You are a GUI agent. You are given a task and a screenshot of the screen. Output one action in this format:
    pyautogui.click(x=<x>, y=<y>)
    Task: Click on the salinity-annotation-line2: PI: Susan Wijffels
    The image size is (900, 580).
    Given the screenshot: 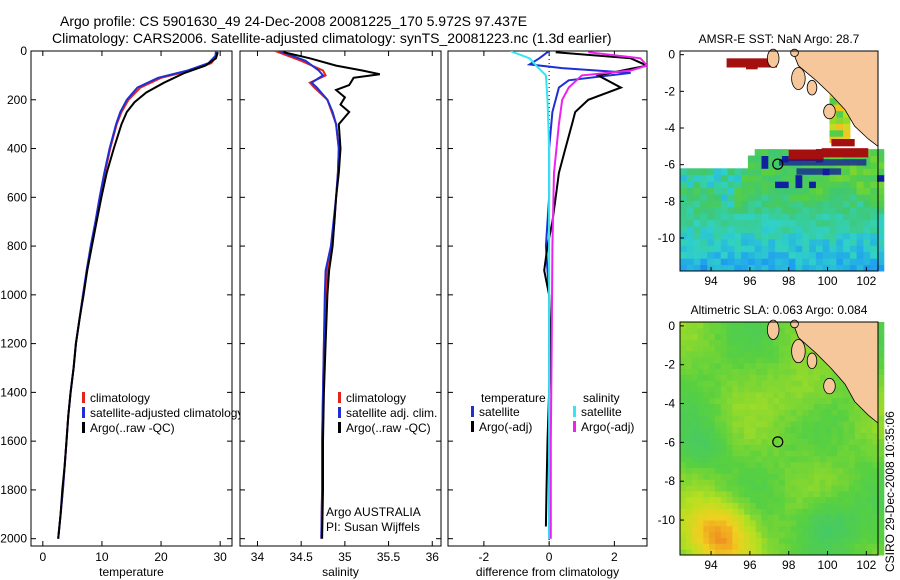 What is the action you would take?
    pyautogui.click(x=373, y=527)
    